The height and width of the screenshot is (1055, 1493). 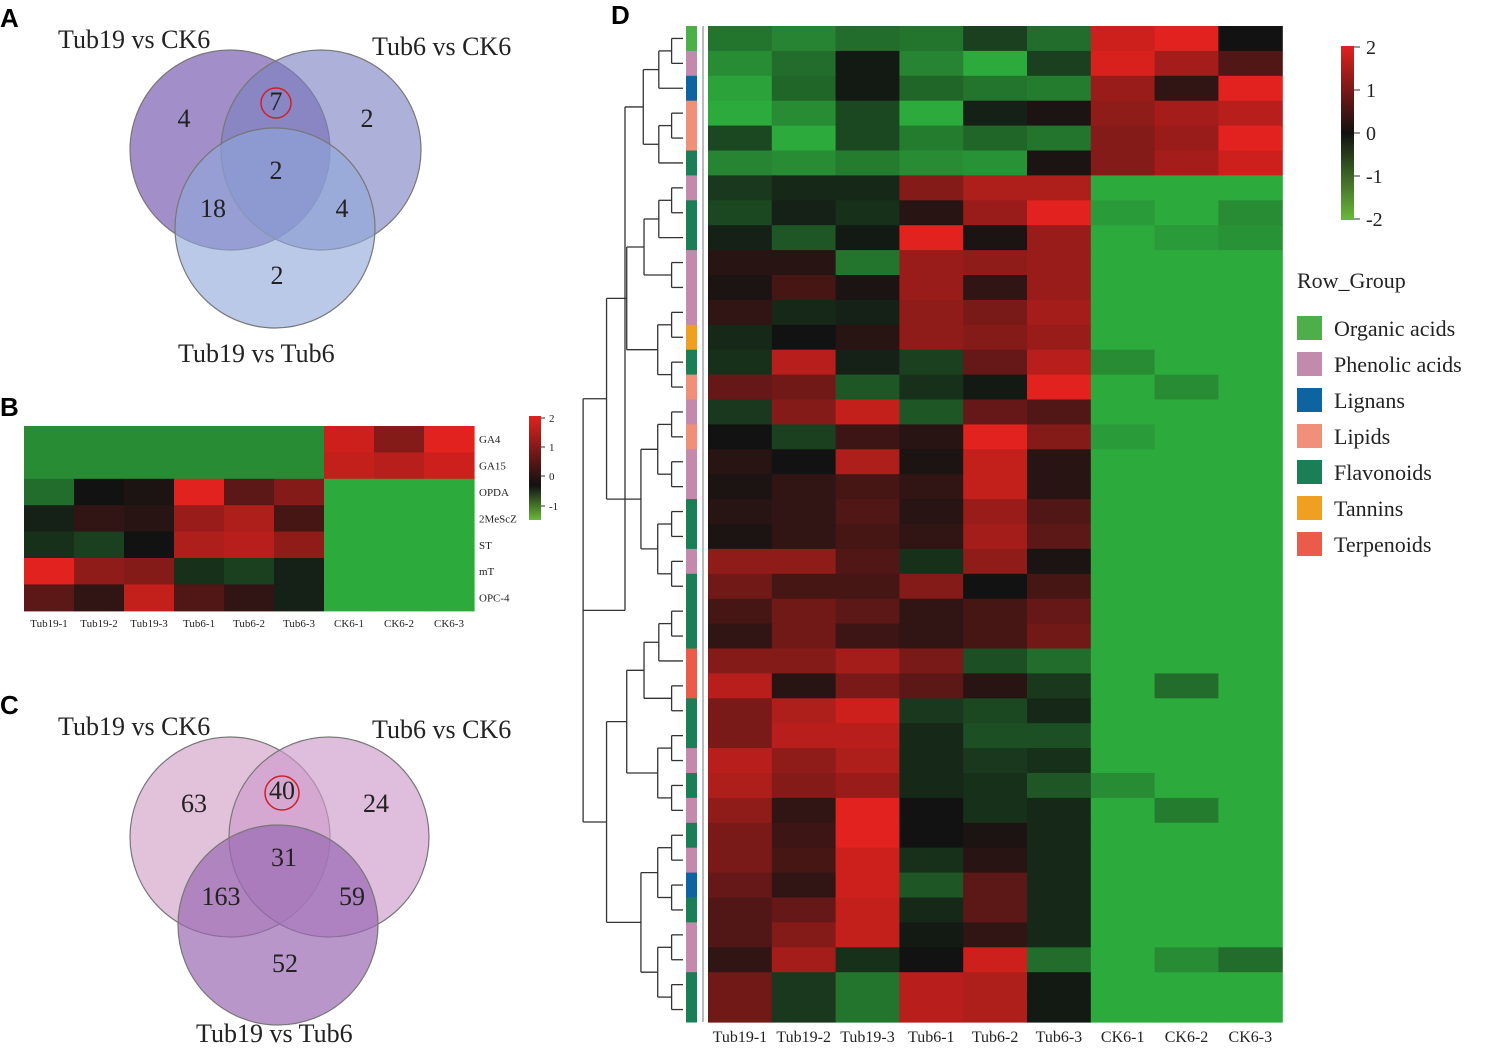 I want to click on venn-c-intersect-23: 59, so click(x=352, y=896).